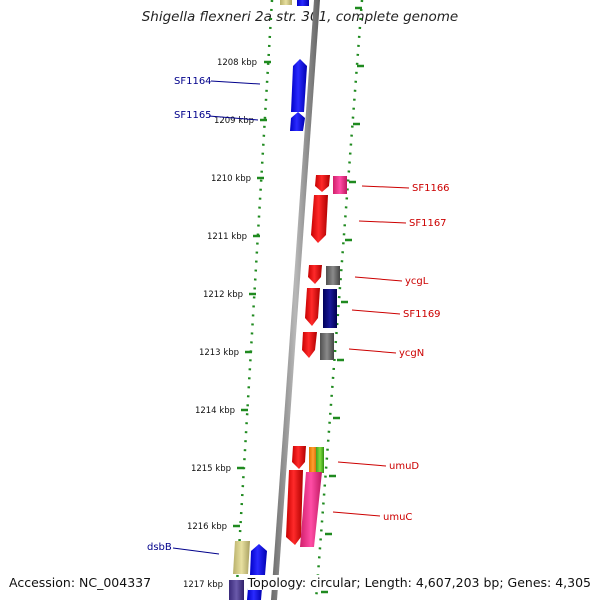 The image size is (600, 600). Describe the element at coordinates (303, 3) in the screenshot. I see `gene-top-blue` at that location.